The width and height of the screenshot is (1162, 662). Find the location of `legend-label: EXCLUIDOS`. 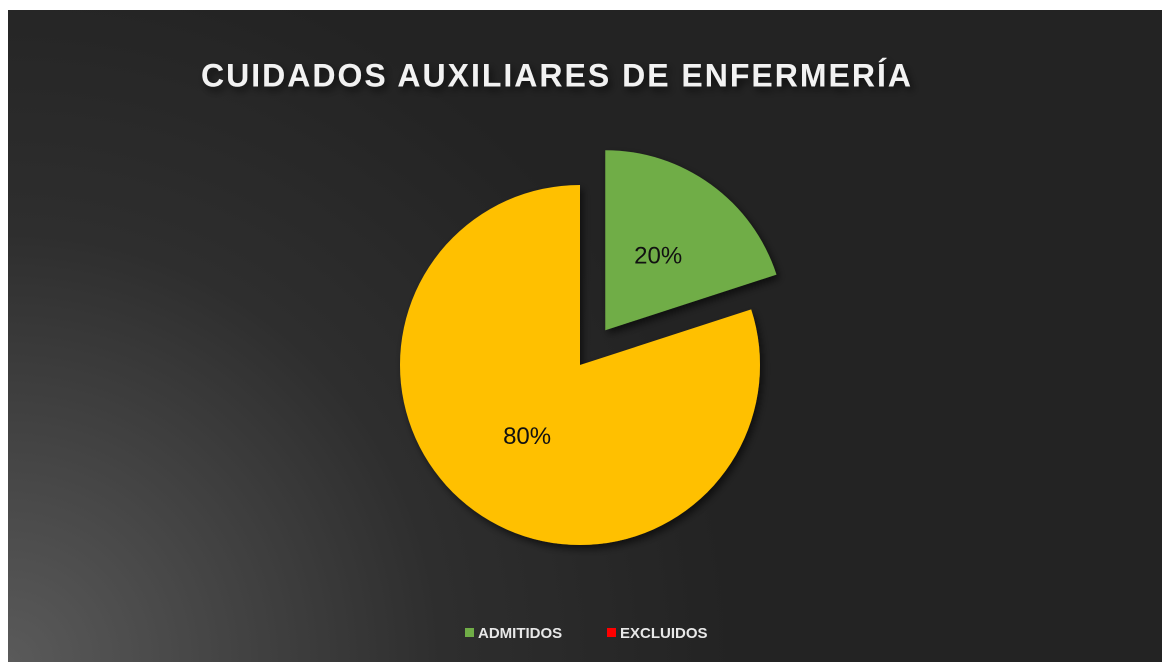

legend-label: EXCLUIDOS is located at coordinates (664, 633).